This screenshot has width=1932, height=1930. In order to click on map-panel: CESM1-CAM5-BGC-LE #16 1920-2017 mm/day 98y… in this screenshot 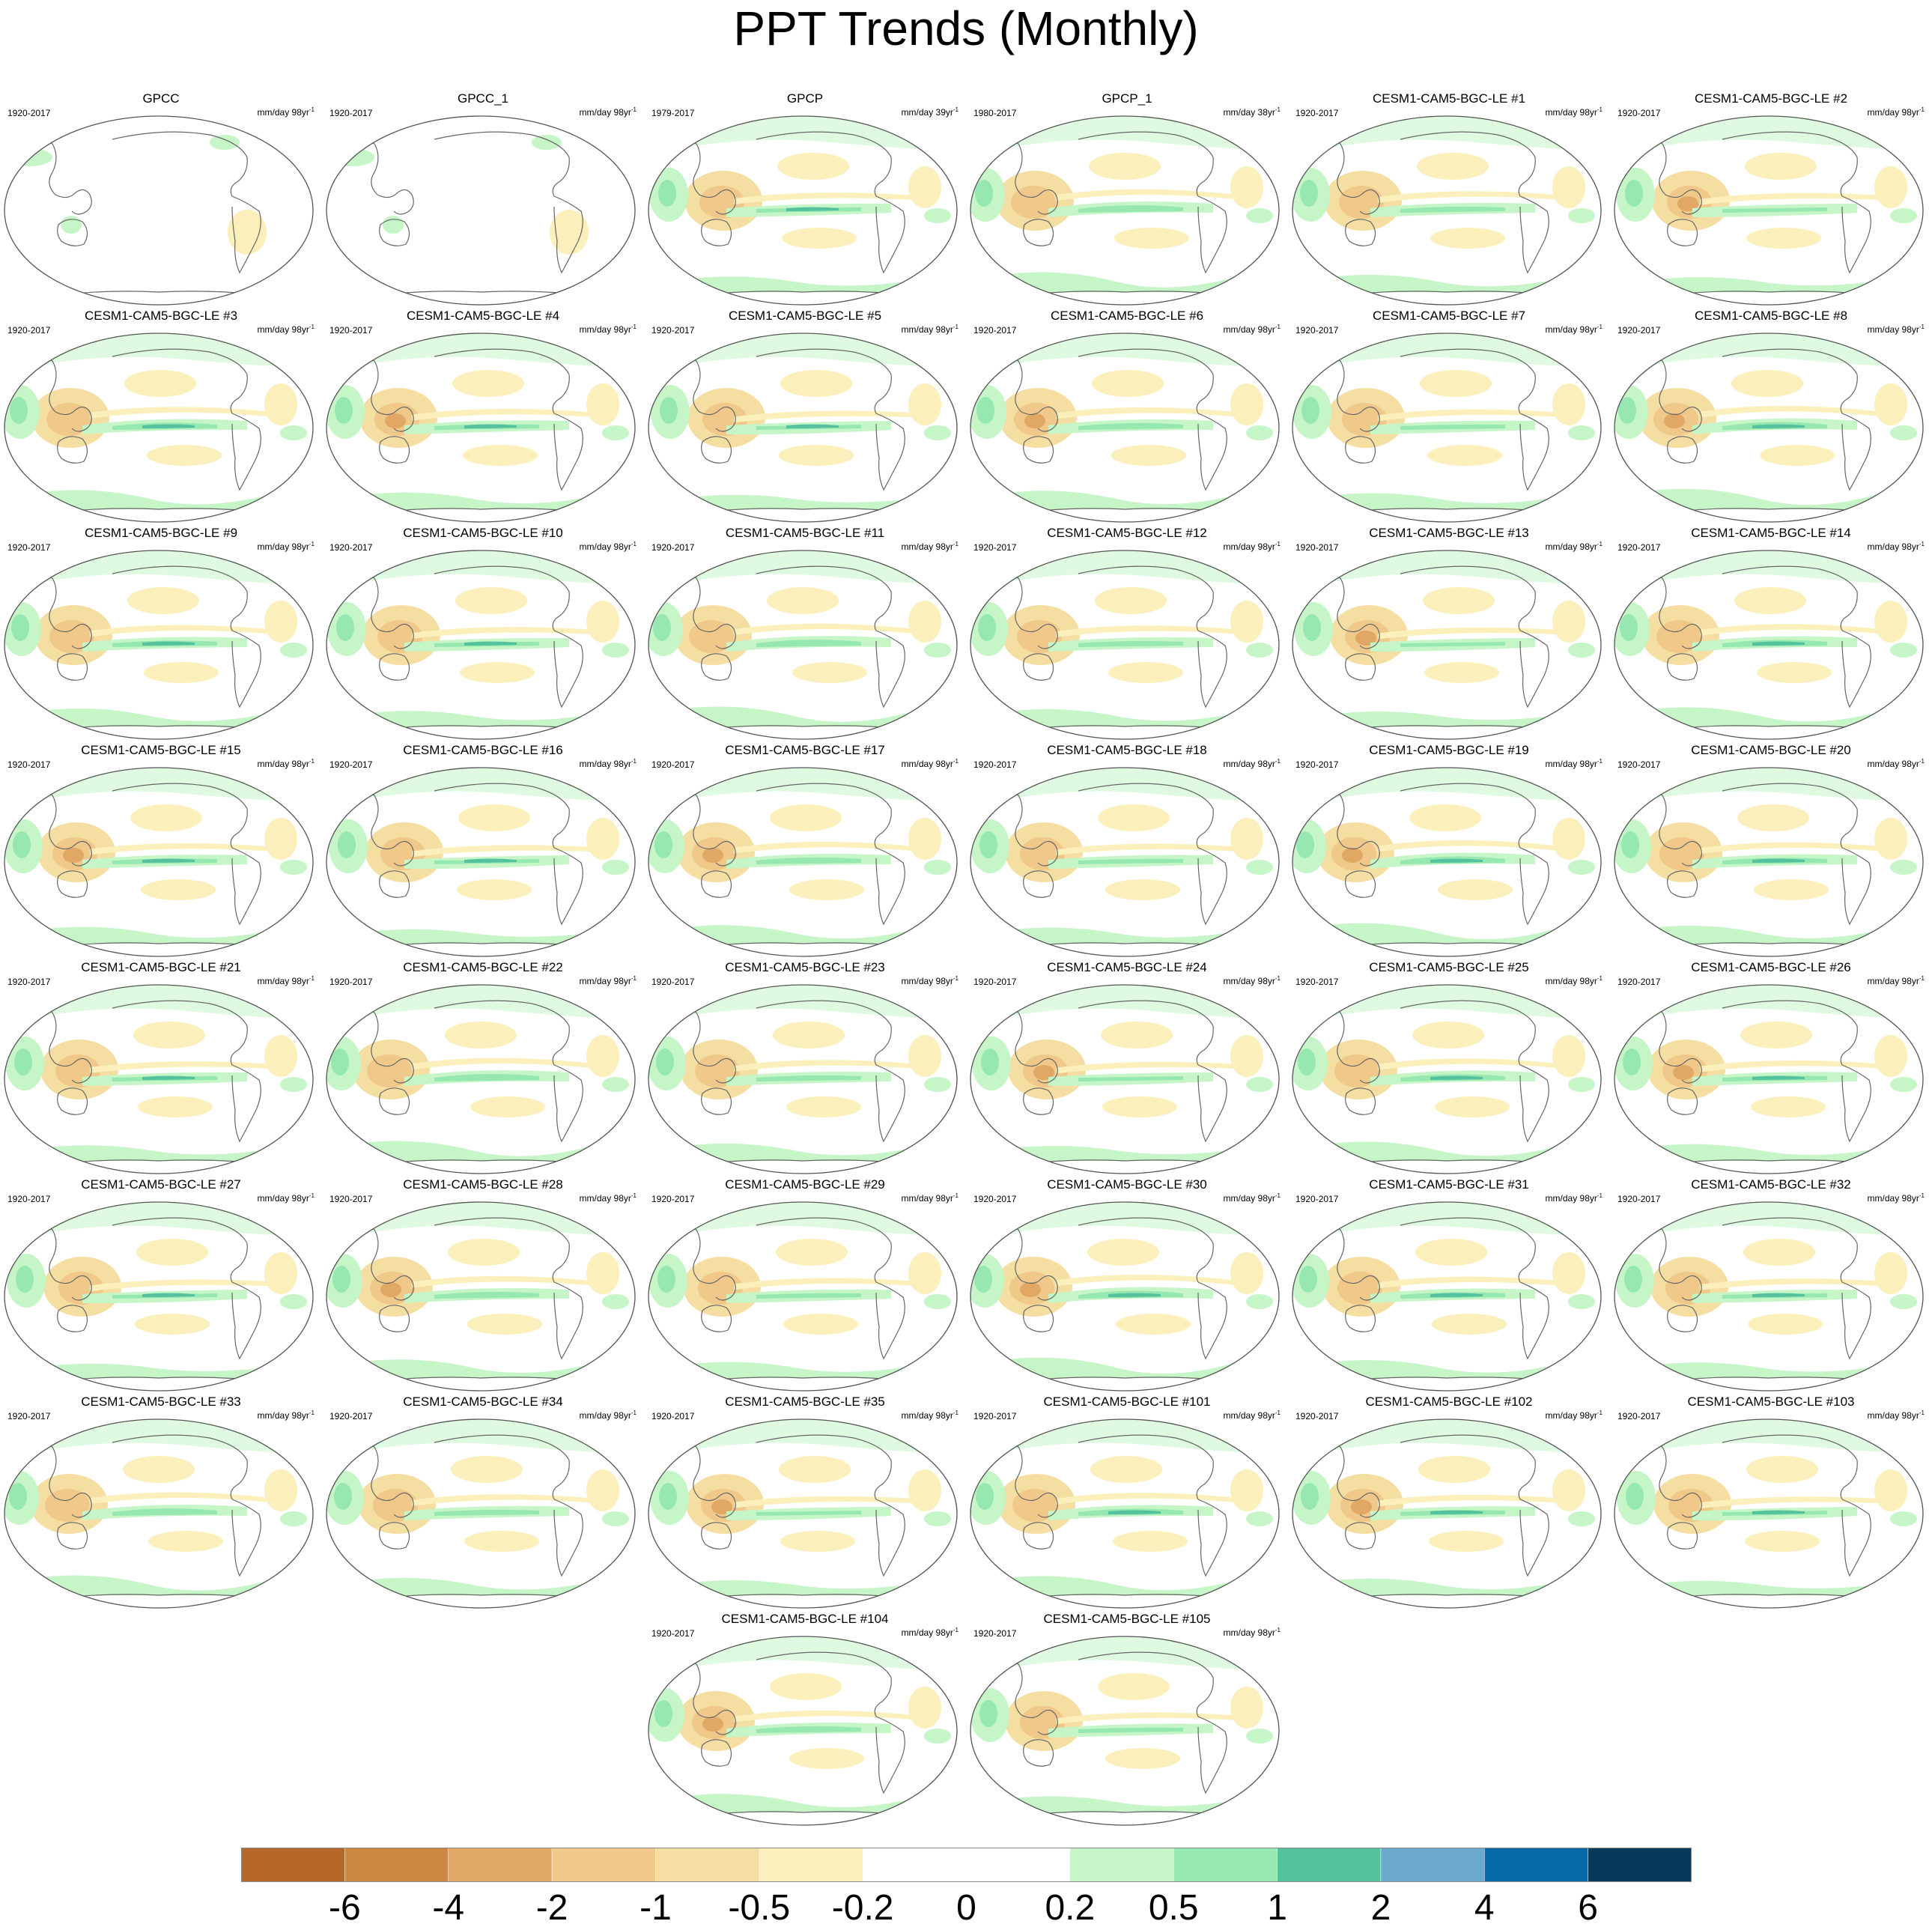, I will do `click(483, 851)`.